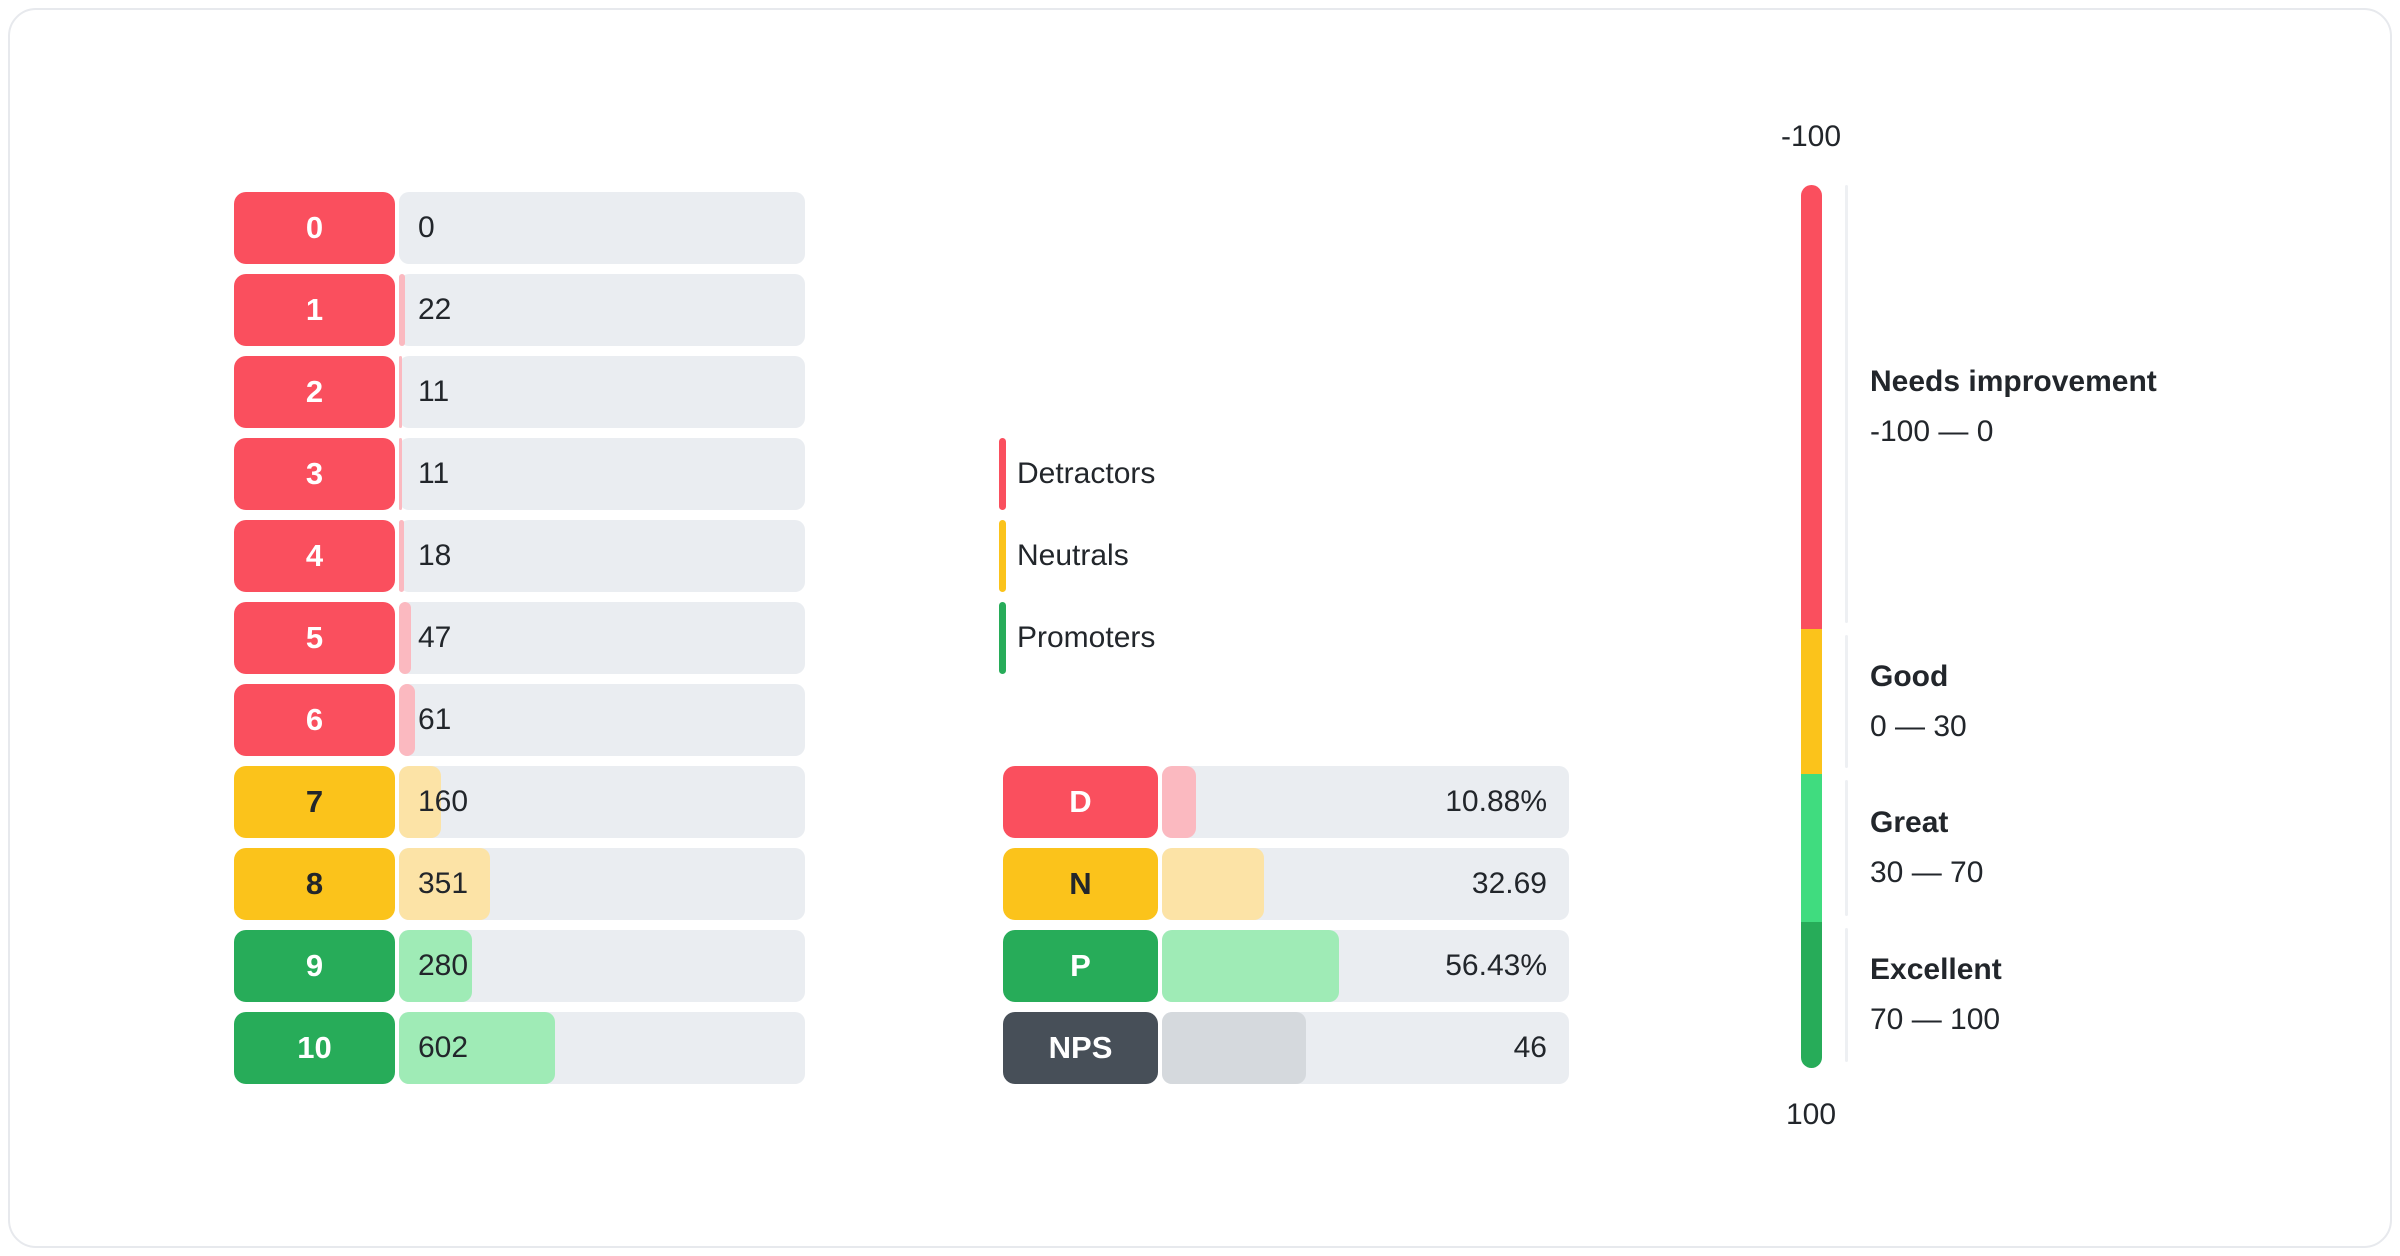 The image size is (2400, 1256). What do you see at coordinates (1811, 136) in the screenshot?
I see `gauge-axis-min-label: -100` at bounding box center [1811, 136].